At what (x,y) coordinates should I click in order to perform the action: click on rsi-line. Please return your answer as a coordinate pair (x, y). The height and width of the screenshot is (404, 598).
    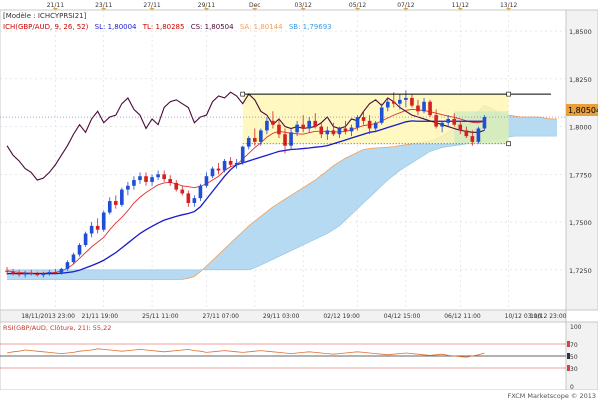
    Looking at the image, I should click on (245, 353).